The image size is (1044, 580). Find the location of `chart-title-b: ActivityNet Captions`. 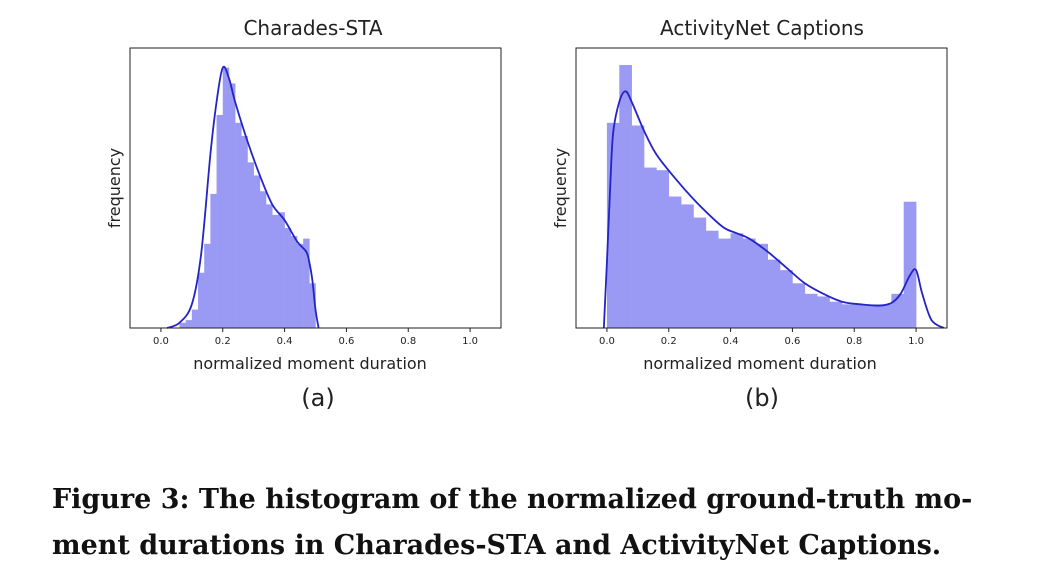

chart-title-b: ActivityNet Captions is located at coordinates (762, 28).